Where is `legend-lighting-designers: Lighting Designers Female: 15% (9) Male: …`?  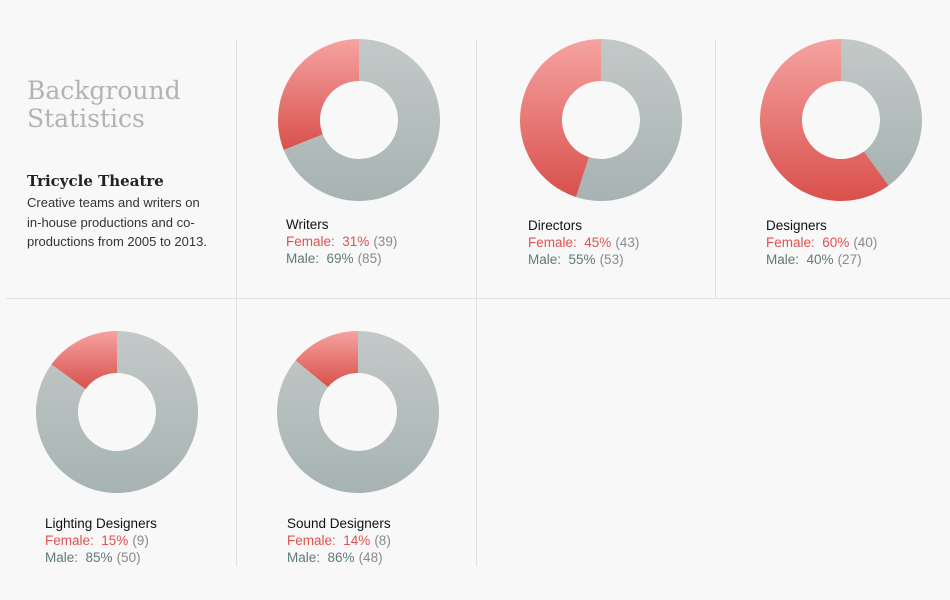 legend-lighting-designers: Lighting Designers Female: 15% (9) Male: … is located at coordinates (101, 540).